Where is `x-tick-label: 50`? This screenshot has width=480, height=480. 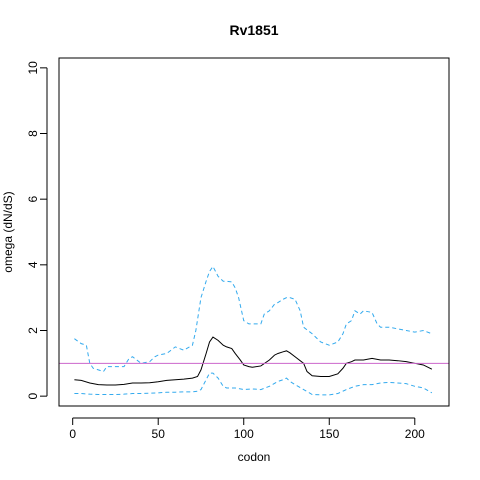 x-tick-label: 50 is located at coordinates (159, 434).